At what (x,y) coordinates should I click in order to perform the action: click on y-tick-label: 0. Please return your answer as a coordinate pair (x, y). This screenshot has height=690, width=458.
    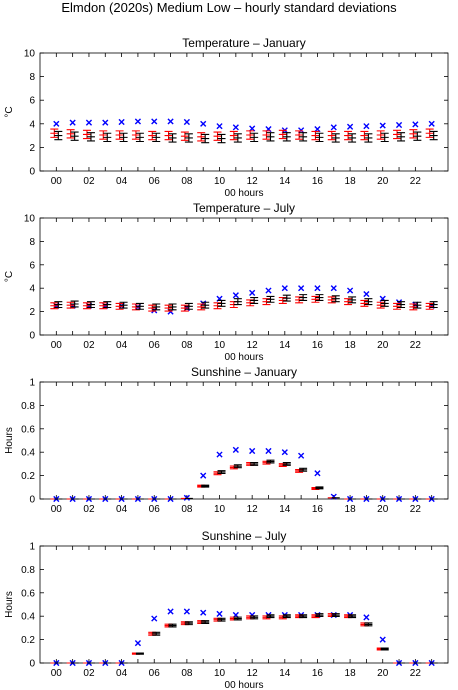
    Looking at the image, I should click on (32, 500).